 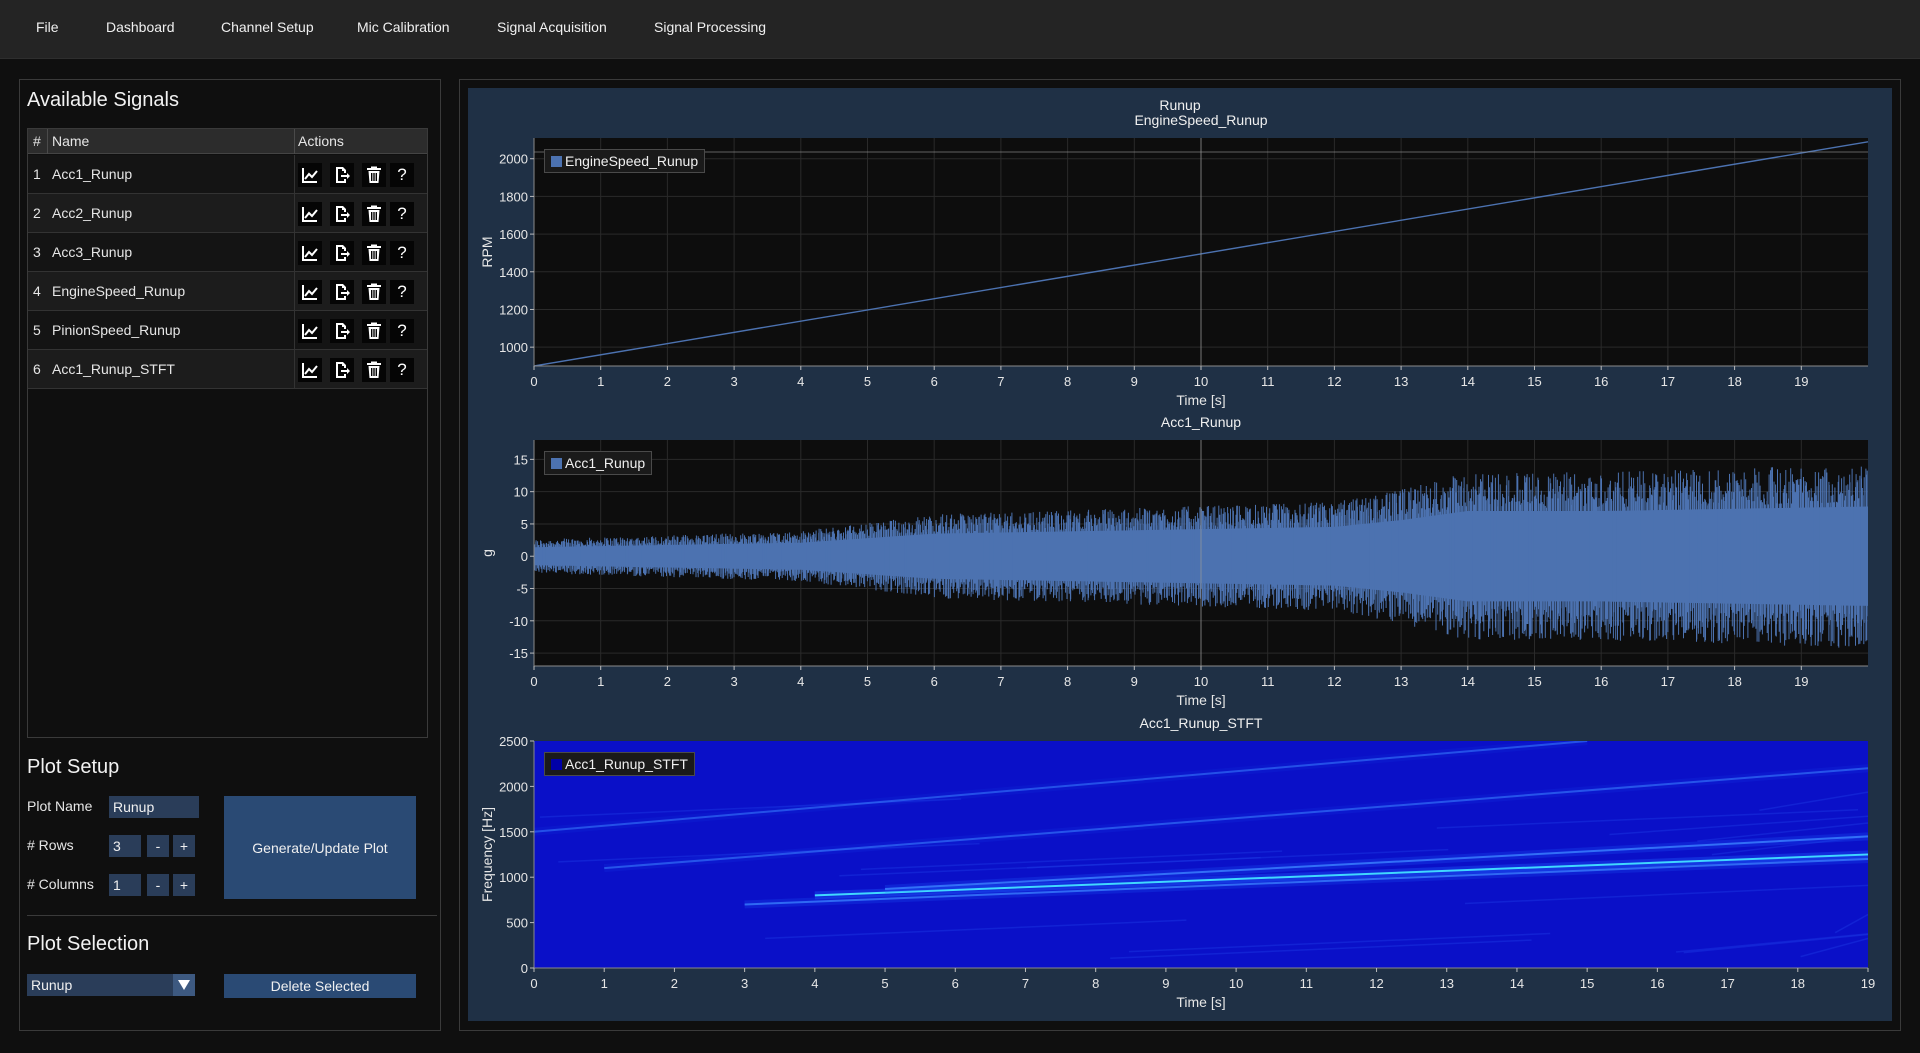 What do you see at coordinates (37, 174) in the screenshot?
I see `row-number: 1` at bounding box center [37, 174].